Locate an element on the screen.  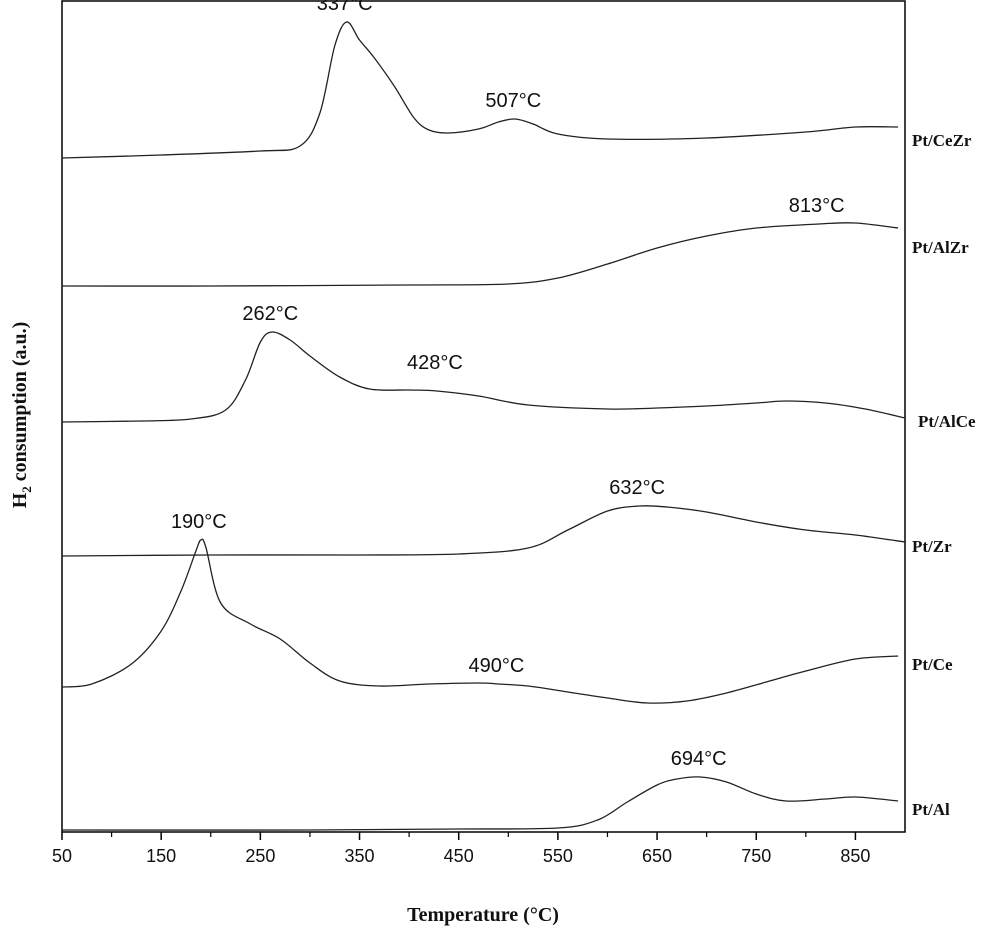
x-axis-title: Temperature (°C) is located at coordinates (483, 915).